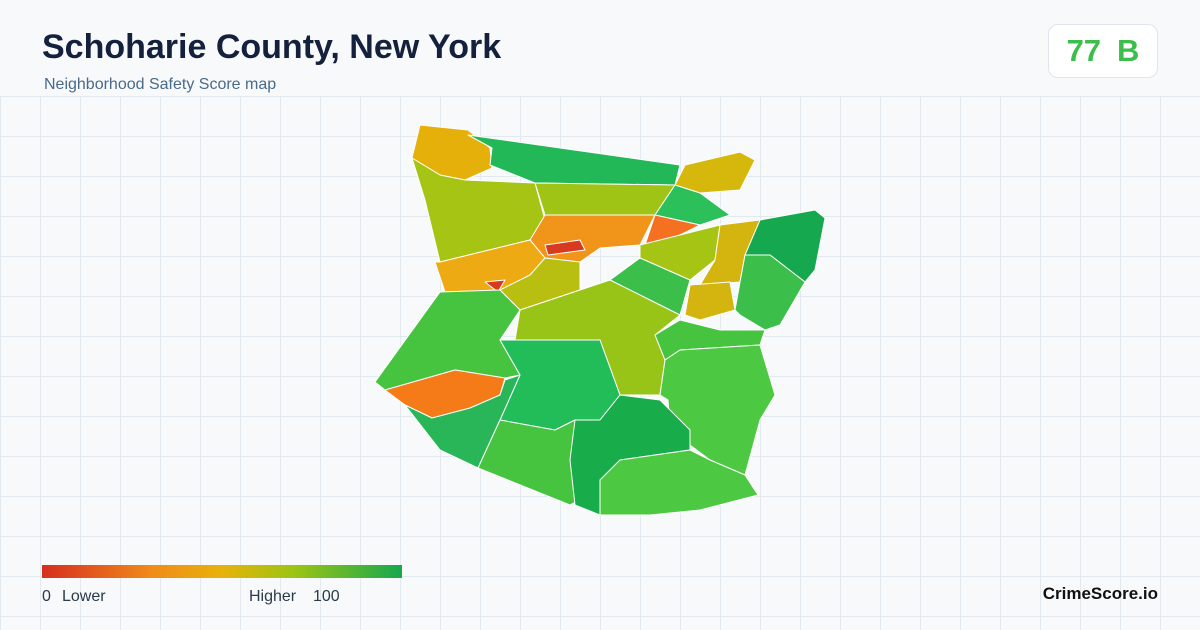  What do you see at coordinates (222, 571) in the screenshot?
I see `legend-gradient` at bounding box center [222, 571].